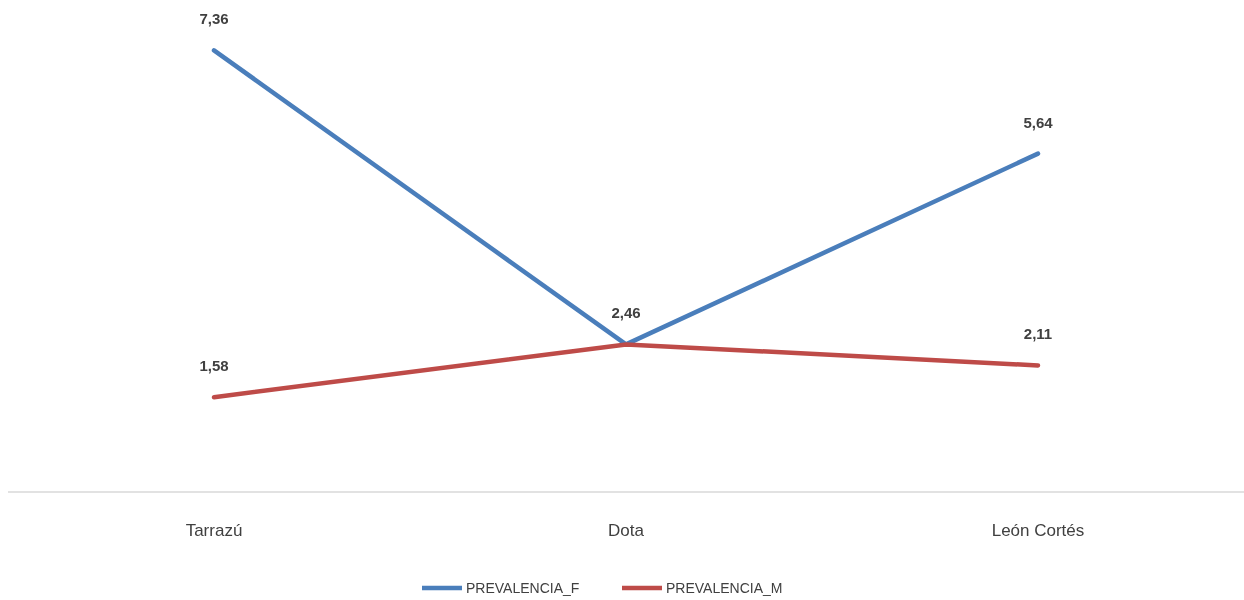 This screenshot has height=600, width=1244. What do you see at coordinates (214, 19) in the screenshot?
I see `data-label: 7,36` at bounding box center [214, 19].